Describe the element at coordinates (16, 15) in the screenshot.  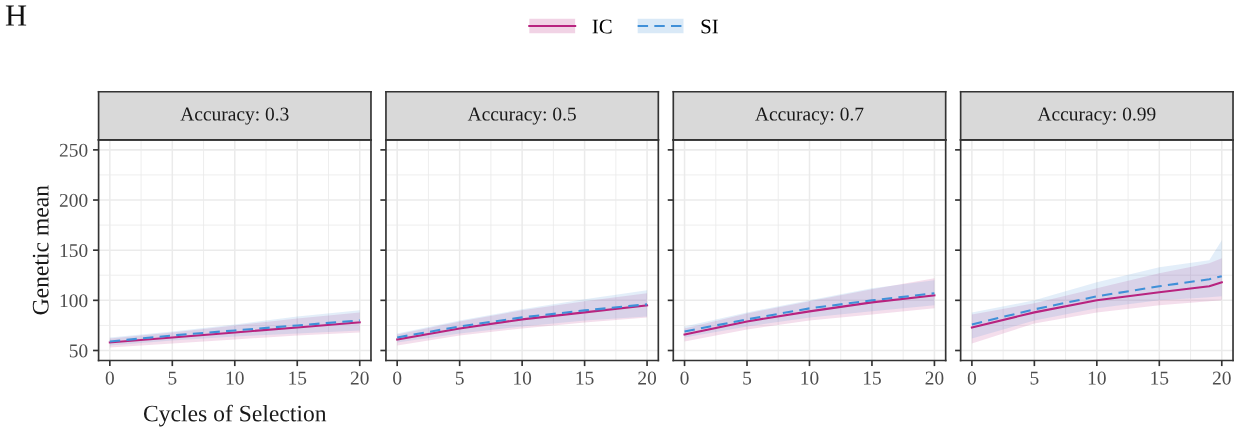
I see `text: H` at that location.